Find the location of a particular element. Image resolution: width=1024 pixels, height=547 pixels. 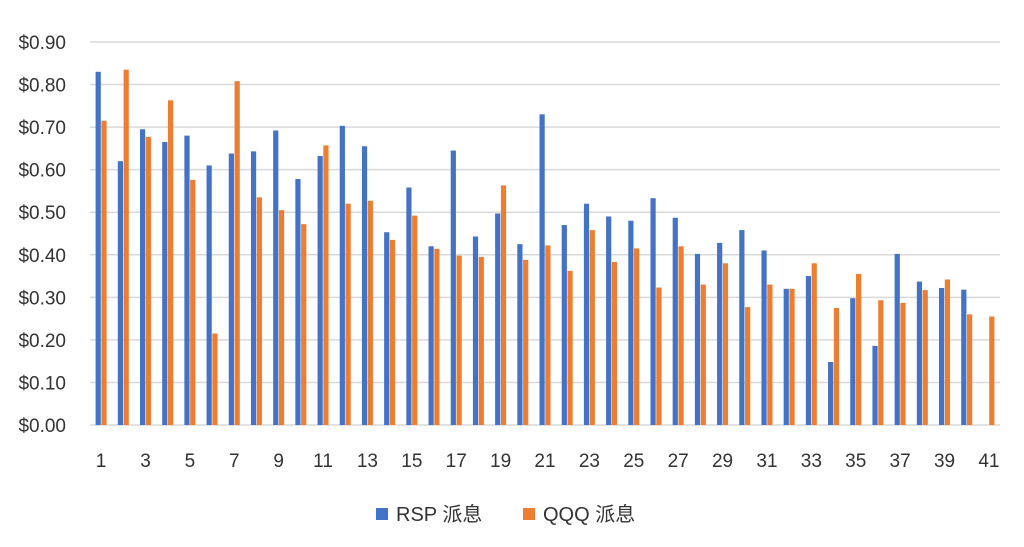

x-tick-label: 5 is located at coordinates (190, 461).